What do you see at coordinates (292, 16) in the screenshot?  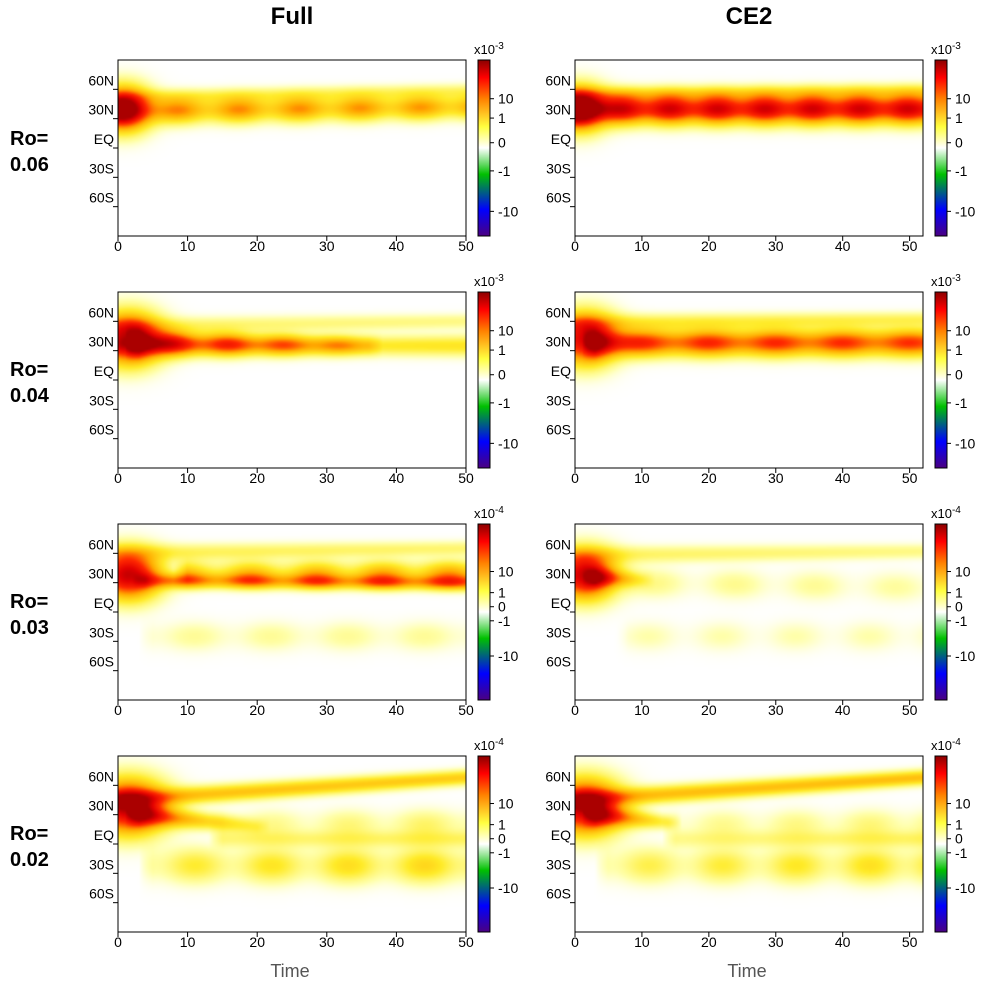 I see `column-title-full: Full` at bounding box center [292, 16].